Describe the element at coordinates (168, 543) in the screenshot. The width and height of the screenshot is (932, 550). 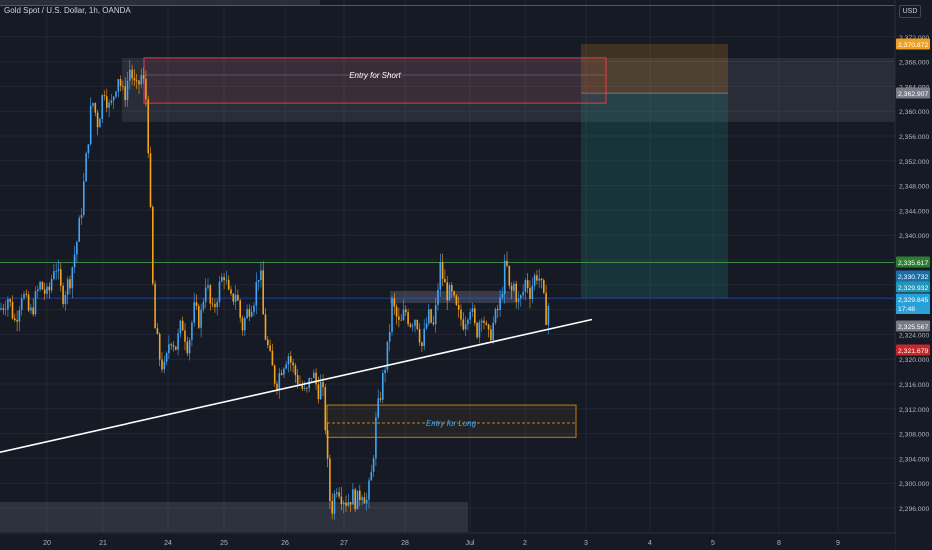
I see `time-tick-label: 24` at that location.